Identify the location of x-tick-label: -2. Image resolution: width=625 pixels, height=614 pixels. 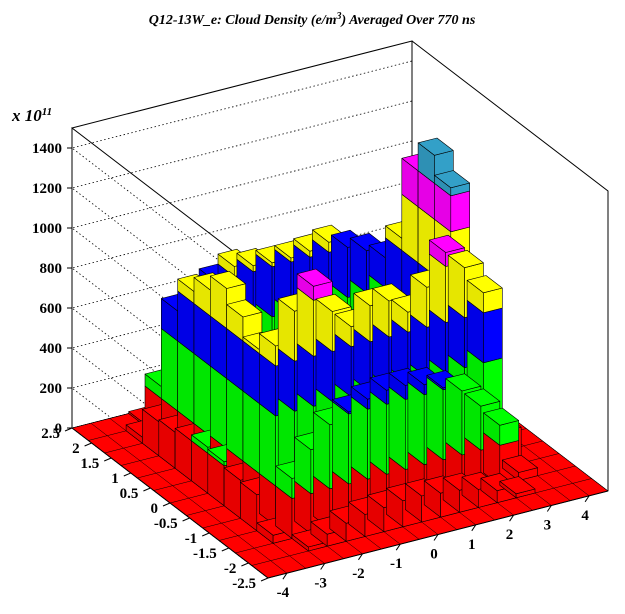
(358, 574).